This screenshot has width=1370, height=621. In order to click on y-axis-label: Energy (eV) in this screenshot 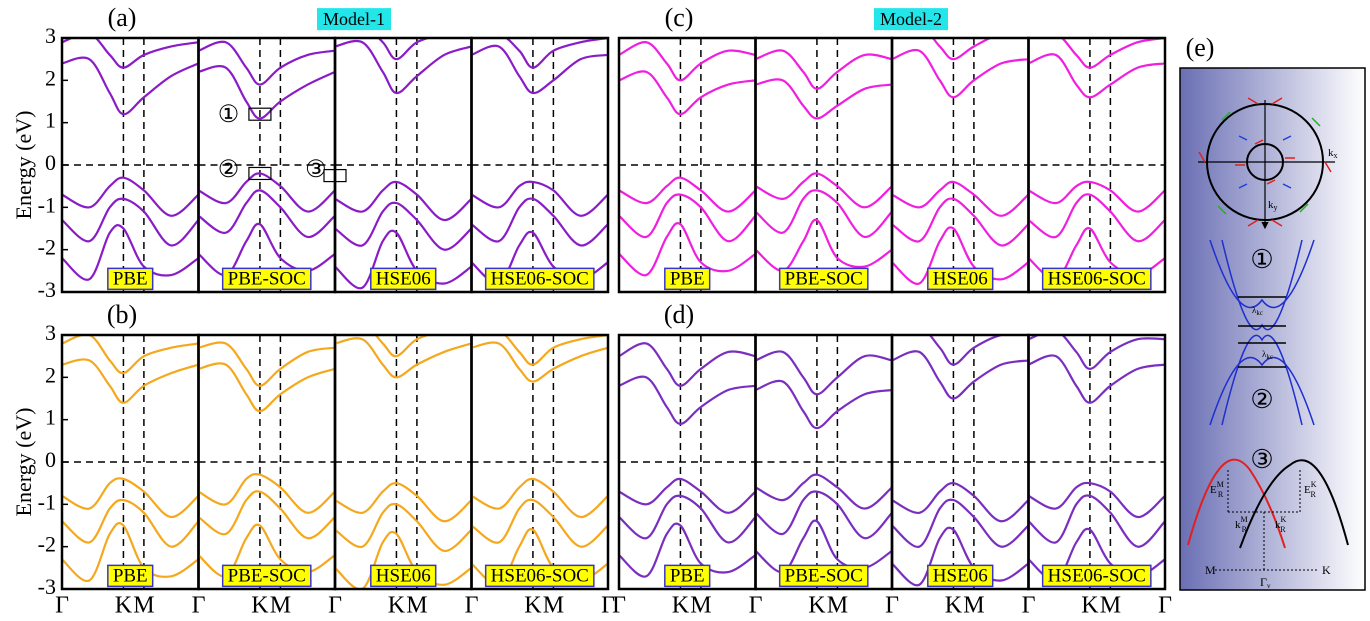, I will do `click(23, 165)`.